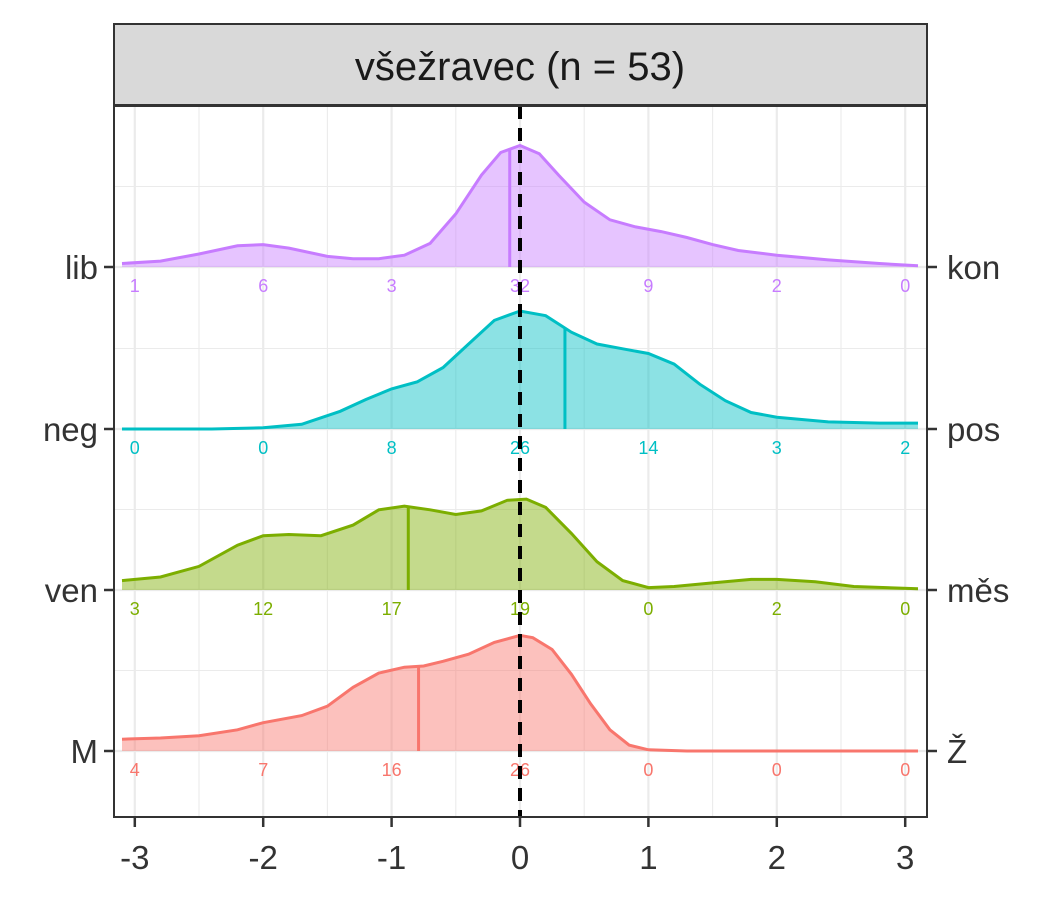 The image size is (1050, 900). I want to click on right-axis-label: kon, so click(973, 267).